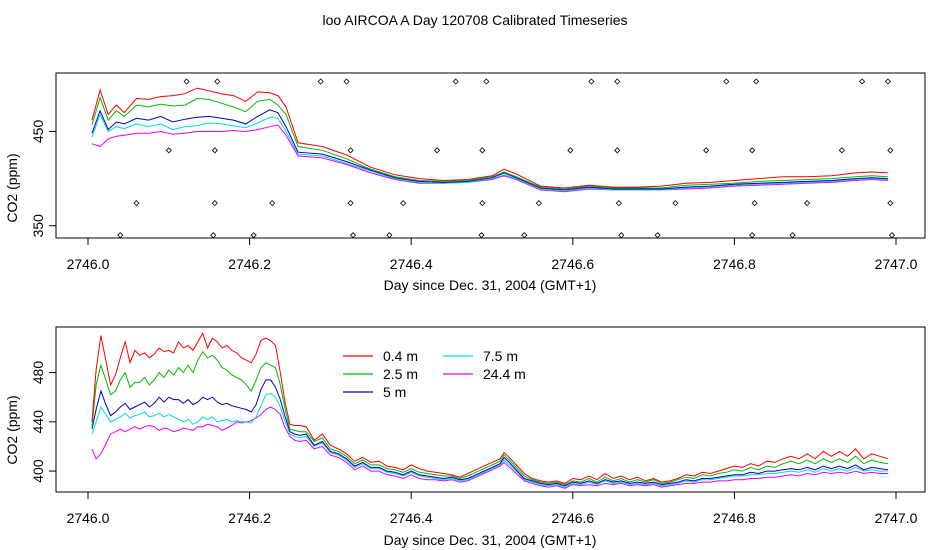  I want to click on legend: 0.4 m 2.5 m 5 m 7.5 m 24.4 m, so click(434, 374).